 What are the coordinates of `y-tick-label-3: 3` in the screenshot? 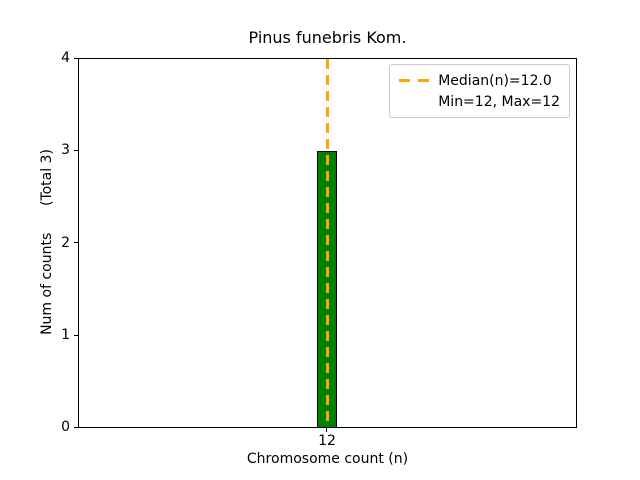 It's located at (65, 150).